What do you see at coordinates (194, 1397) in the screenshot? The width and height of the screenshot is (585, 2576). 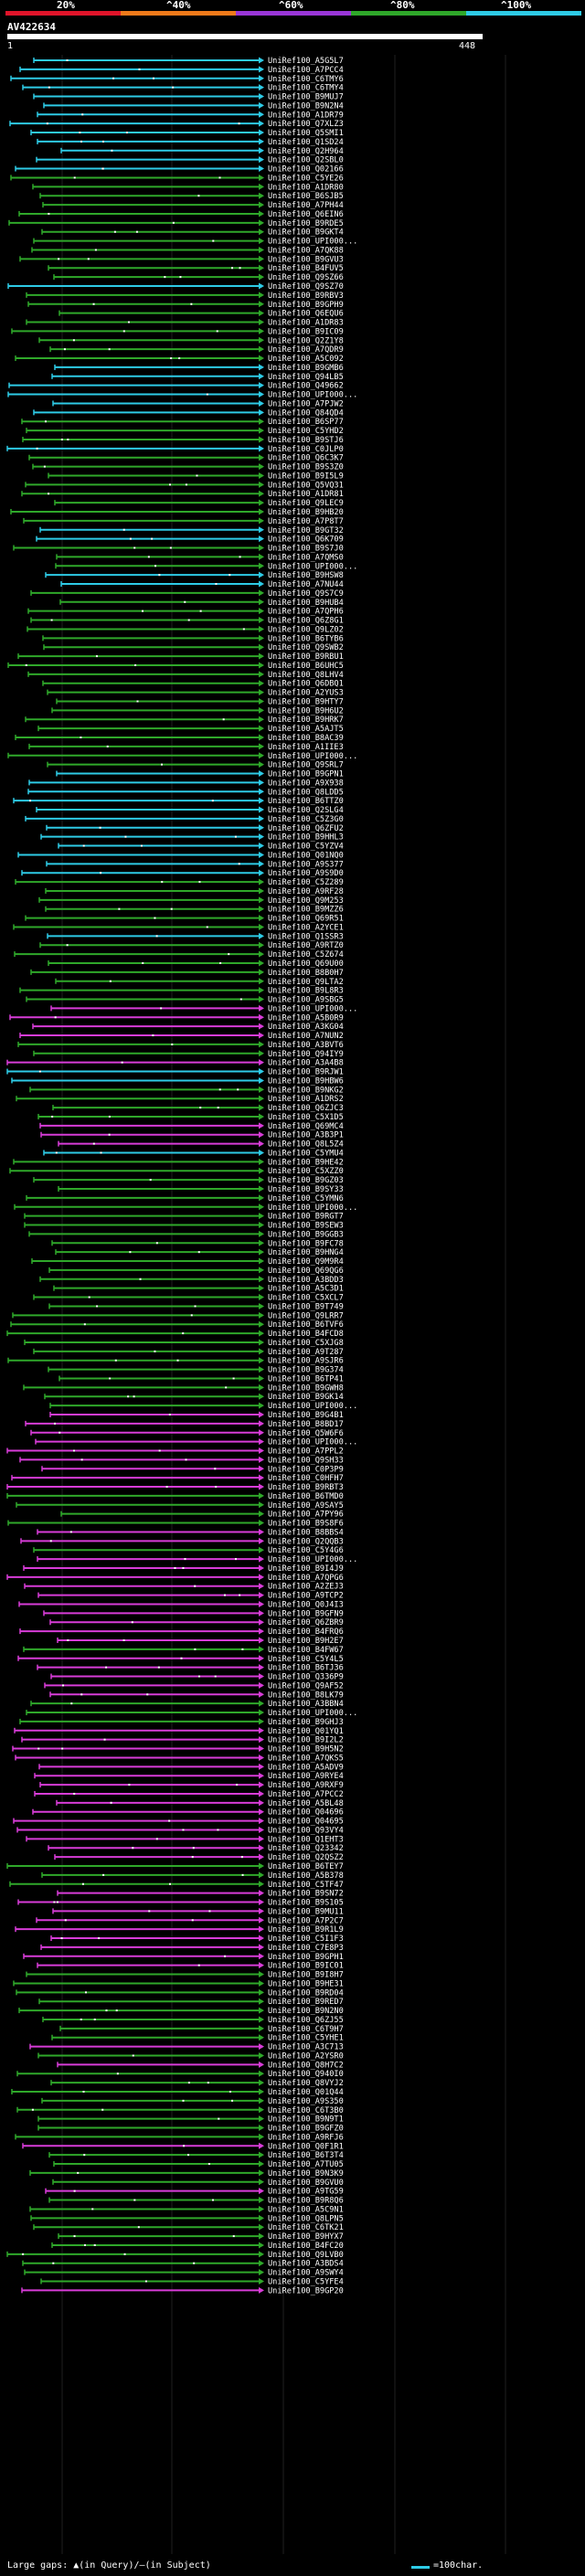 I see `hit-row: UniRef100_B9GK14` at bounding box center [194, 1397].